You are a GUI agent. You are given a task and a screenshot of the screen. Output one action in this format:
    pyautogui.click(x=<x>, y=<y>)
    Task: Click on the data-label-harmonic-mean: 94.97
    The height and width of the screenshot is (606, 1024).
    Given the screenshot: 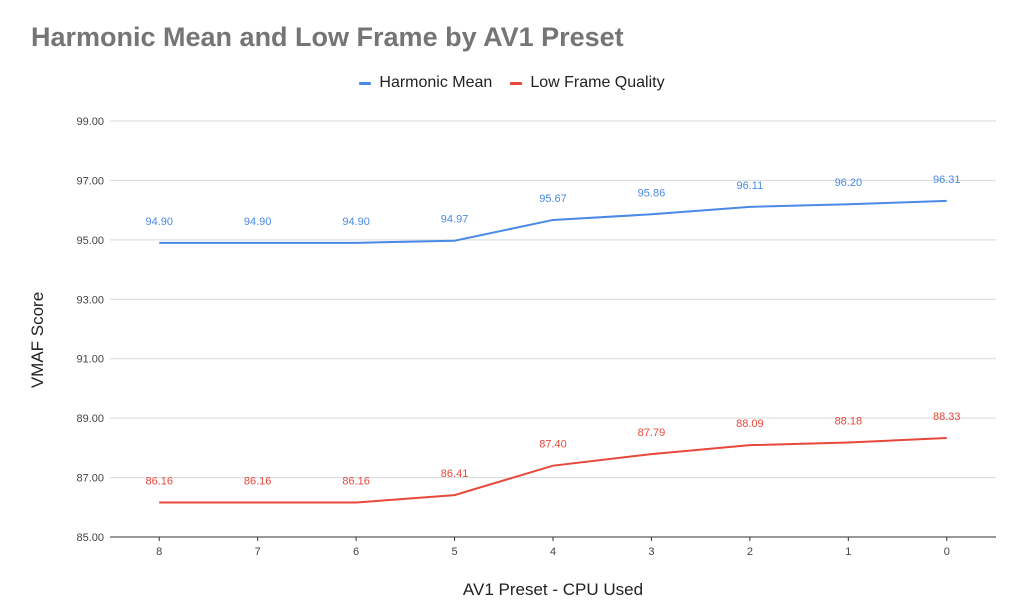 What is the action you would take?
    pyautogui.click(x=455, y=220)
    